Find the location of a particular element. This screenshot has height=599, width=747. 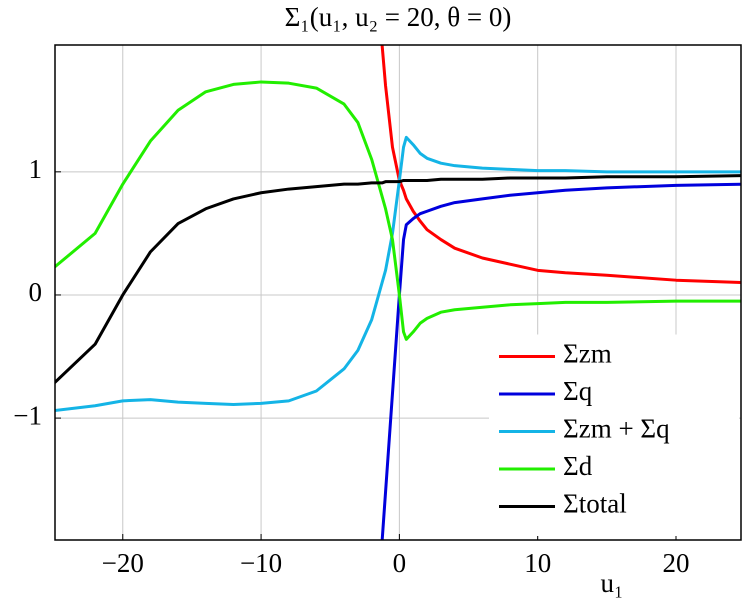

legend-label: Σq is located at coordinates (578, 391).